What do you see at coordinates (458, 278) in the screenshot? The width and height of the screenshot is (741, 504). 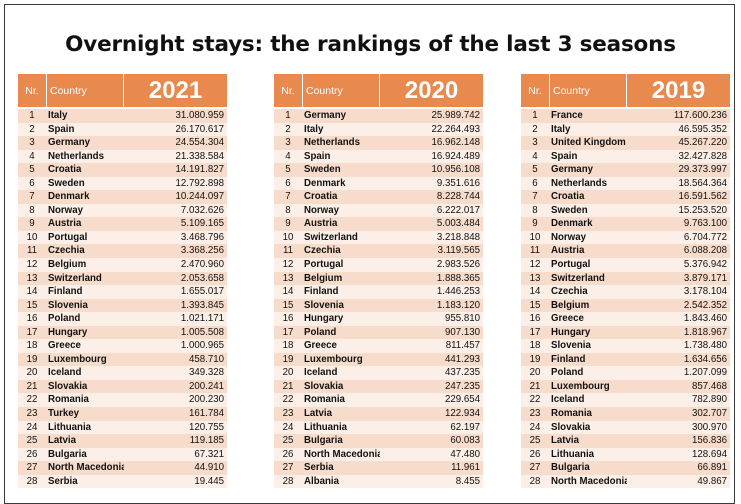 I see `overnight-stays-cell: 1.888.365` at bounding box center [458, 278].